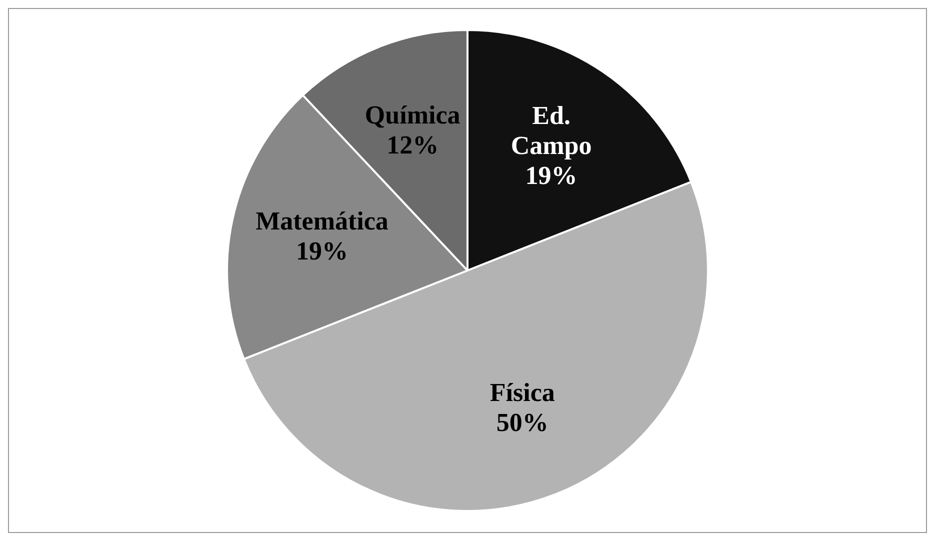  What do you see at coordinates (522, 422) in the screenshot?
I see `data-label: 50%` at bounding box center [522, 422].